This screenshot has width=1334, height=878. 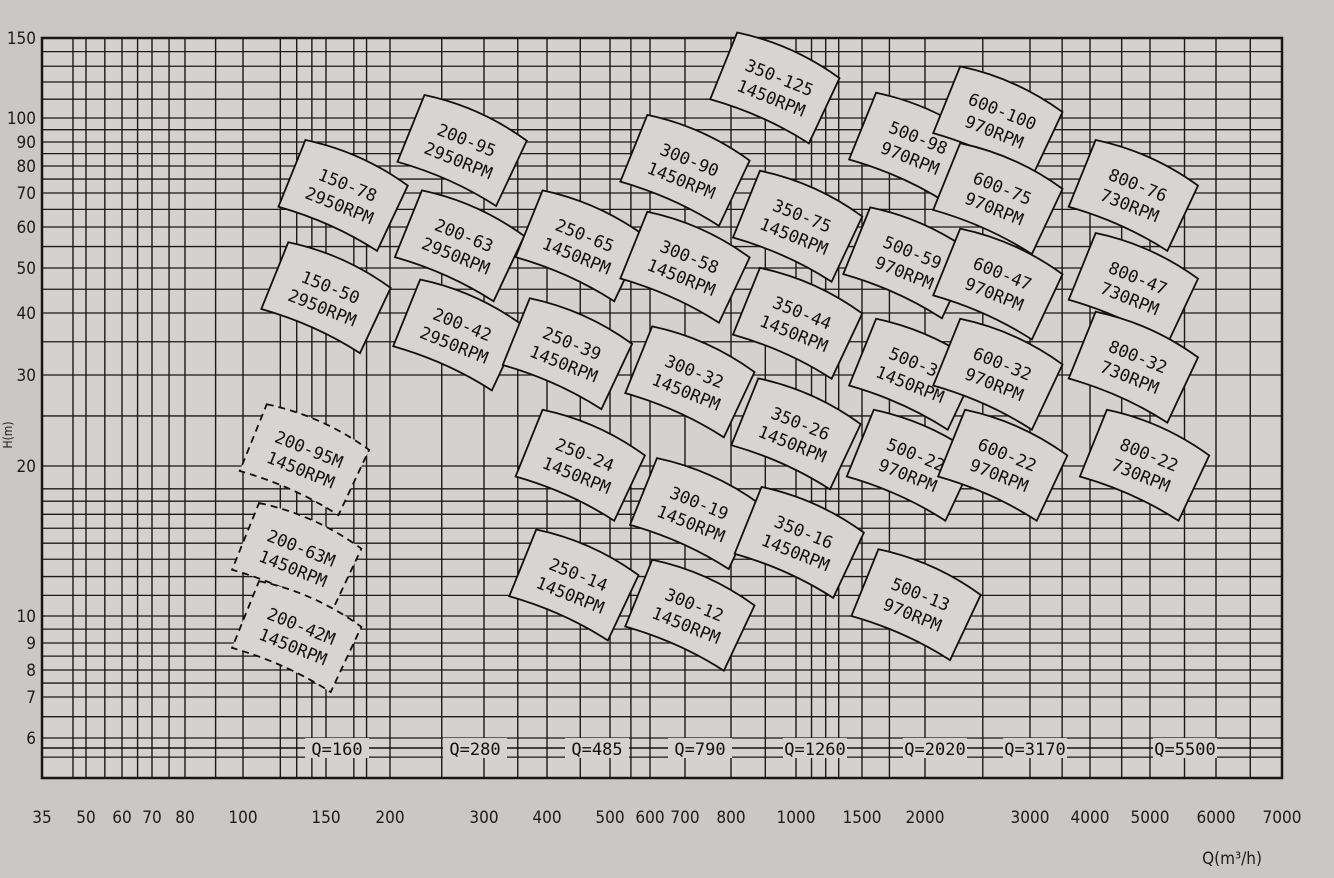 I want to click on x-tick-label: 800, so click(x=730, y=818).